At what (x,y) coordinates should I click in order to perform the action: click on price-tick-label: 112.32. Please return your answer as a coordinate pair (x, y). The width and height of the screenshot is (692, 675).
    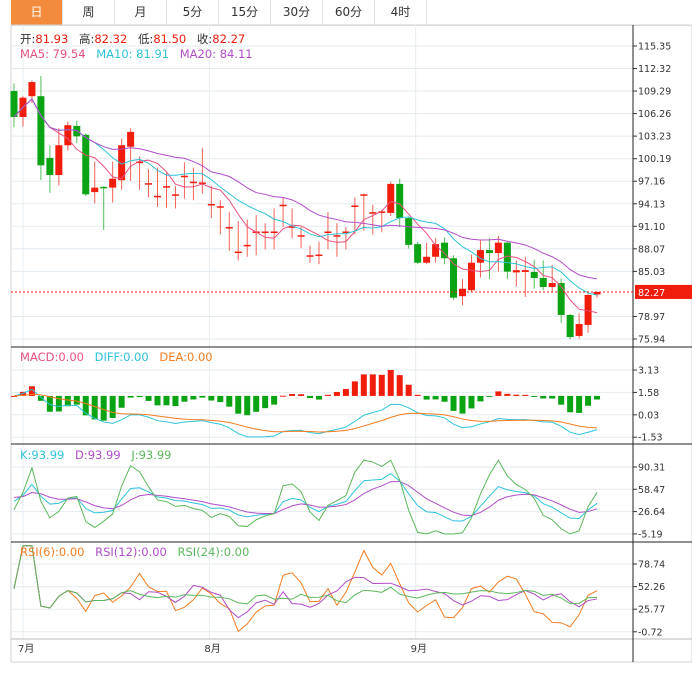
    Looking at the image, I should click on (654, 69).